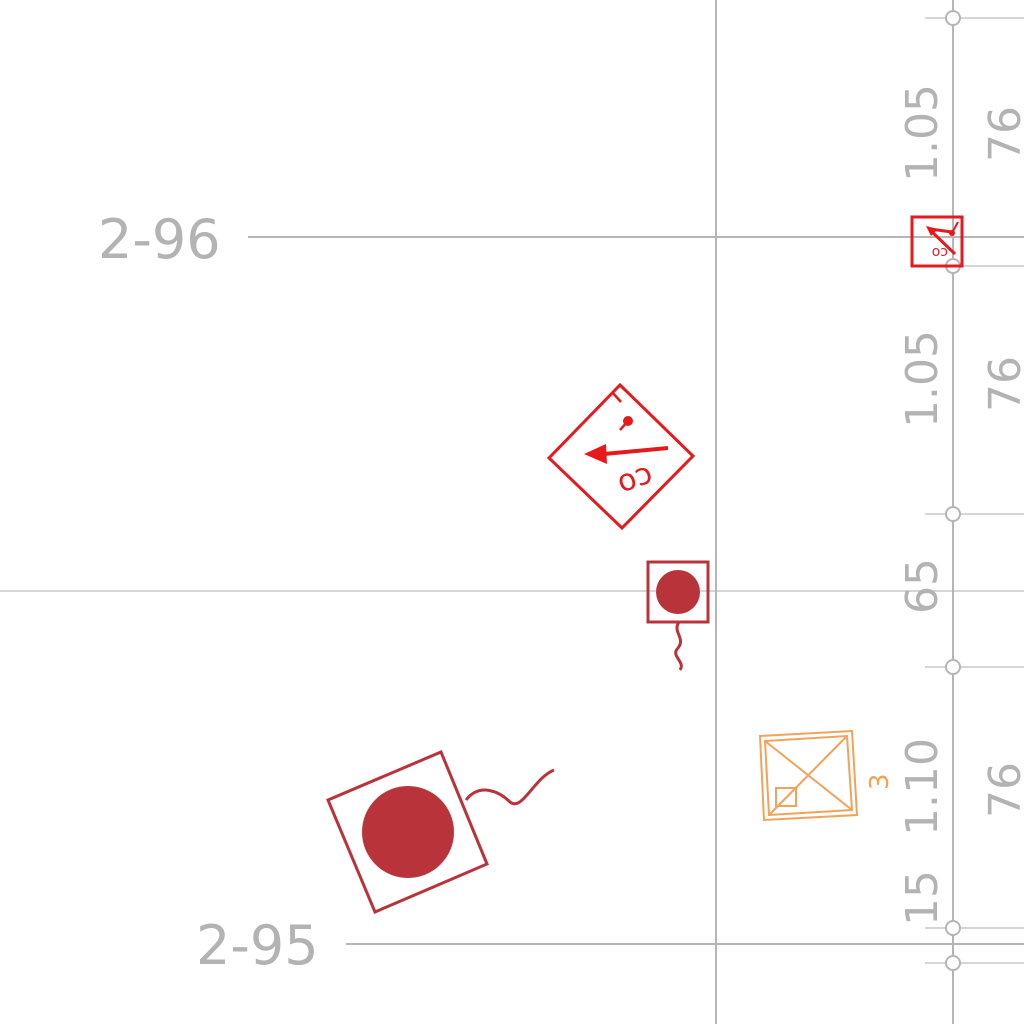  Describe the element at coordinates (621, 456) in the screenshot. I see `hydrant-symbol-large: co` at that location.